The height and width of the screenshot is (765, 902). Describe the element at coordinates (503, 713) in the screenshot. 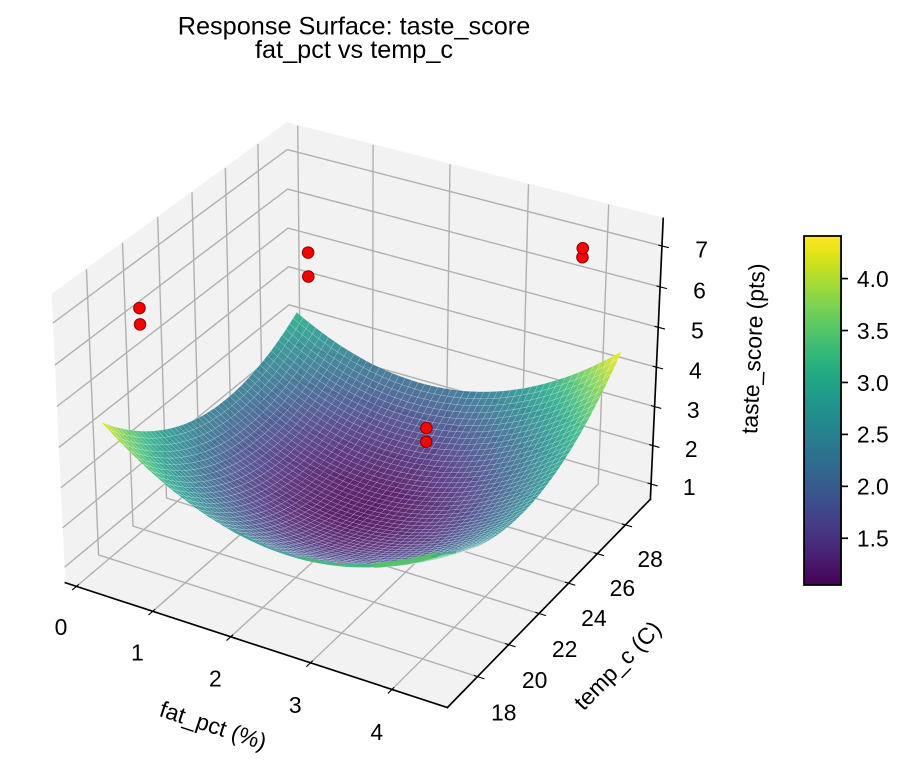

I see `svg-text: 18` at that location.